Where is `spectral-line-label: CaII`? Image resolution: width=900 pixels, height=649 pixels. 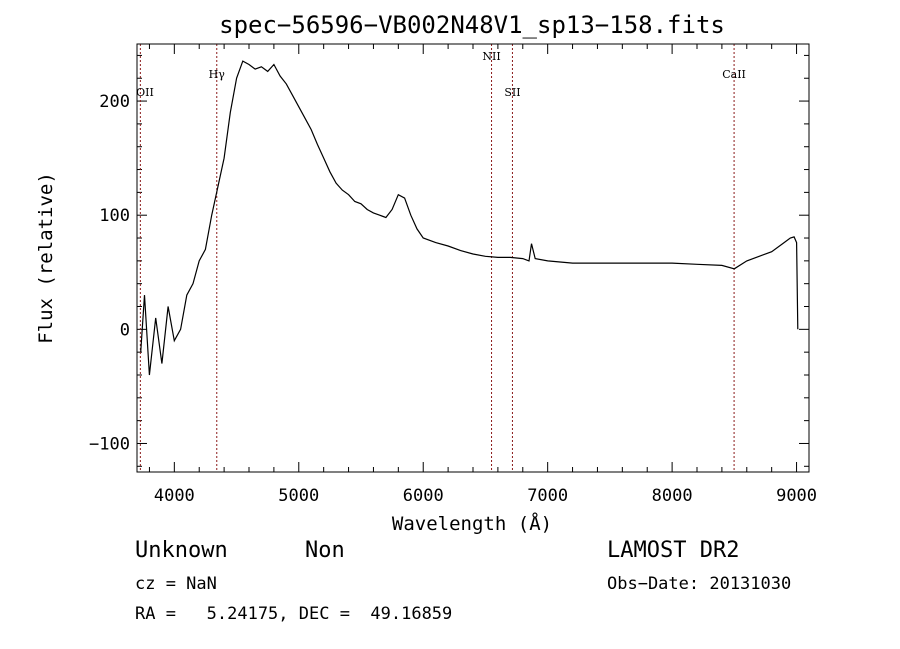 spectral-line-label: CaII is located at coordinates (734, 74).